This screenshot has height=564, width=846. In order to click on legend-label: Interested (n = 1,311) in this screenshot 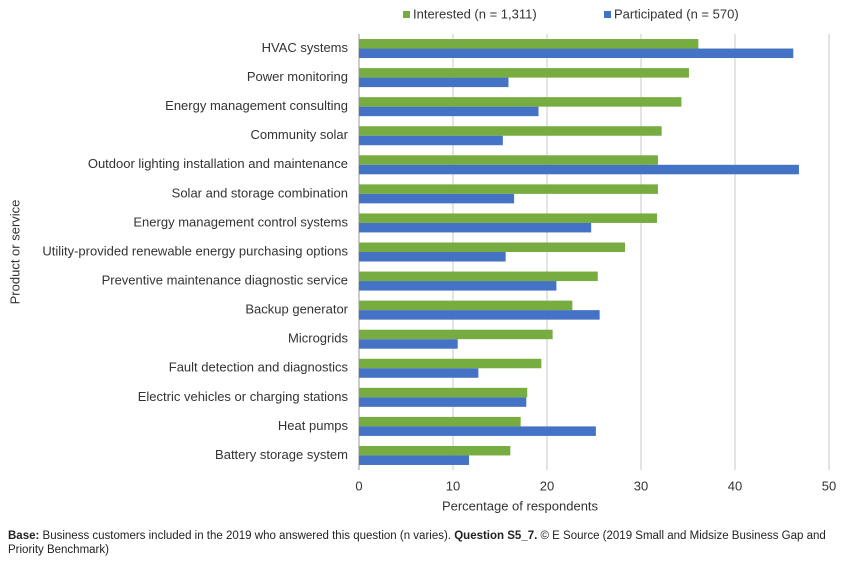, I will do `click(475, 13)`.